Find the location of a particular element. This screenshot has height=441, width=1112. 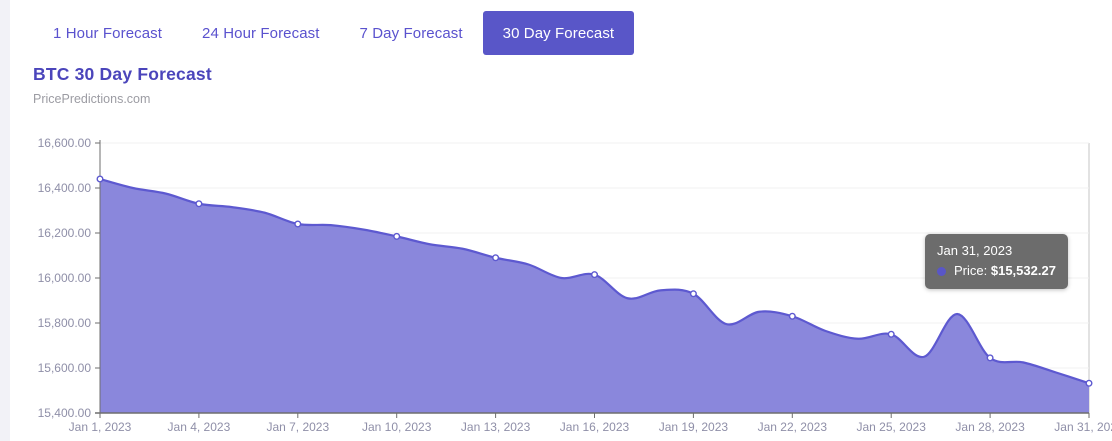

y-tick-label: 16,000.00 is located at coordinates (65, 278).